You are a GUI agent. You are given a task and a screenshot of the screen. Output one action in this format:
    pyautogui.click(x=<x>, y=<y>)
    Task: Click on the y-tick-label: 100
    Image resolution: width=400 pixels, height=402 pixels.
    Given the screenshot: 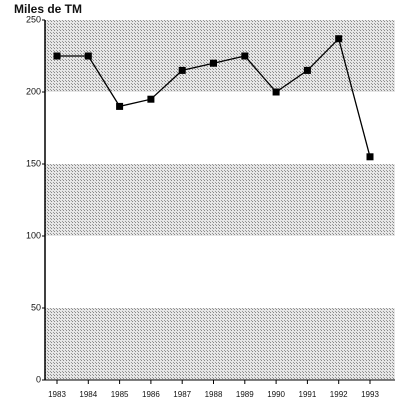 What is the action you would take?
    pyautogui.click(x=33, y=235)
    